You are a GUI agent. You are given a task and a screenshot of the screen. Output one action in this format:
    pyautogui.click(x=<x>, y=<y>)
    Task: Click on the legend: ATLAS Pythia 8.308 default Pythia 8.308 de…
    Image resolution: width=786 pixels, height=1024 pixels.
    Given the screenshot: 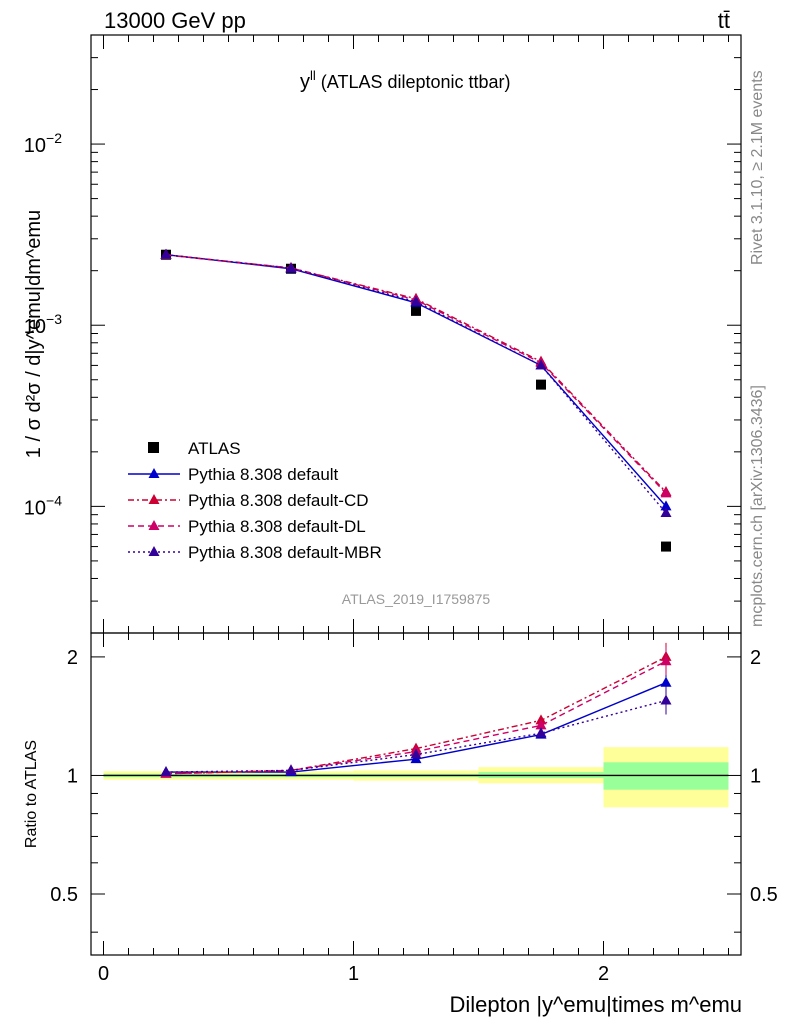 What is the action you would take?
    pyautogui.click(x=255, y=500)
    